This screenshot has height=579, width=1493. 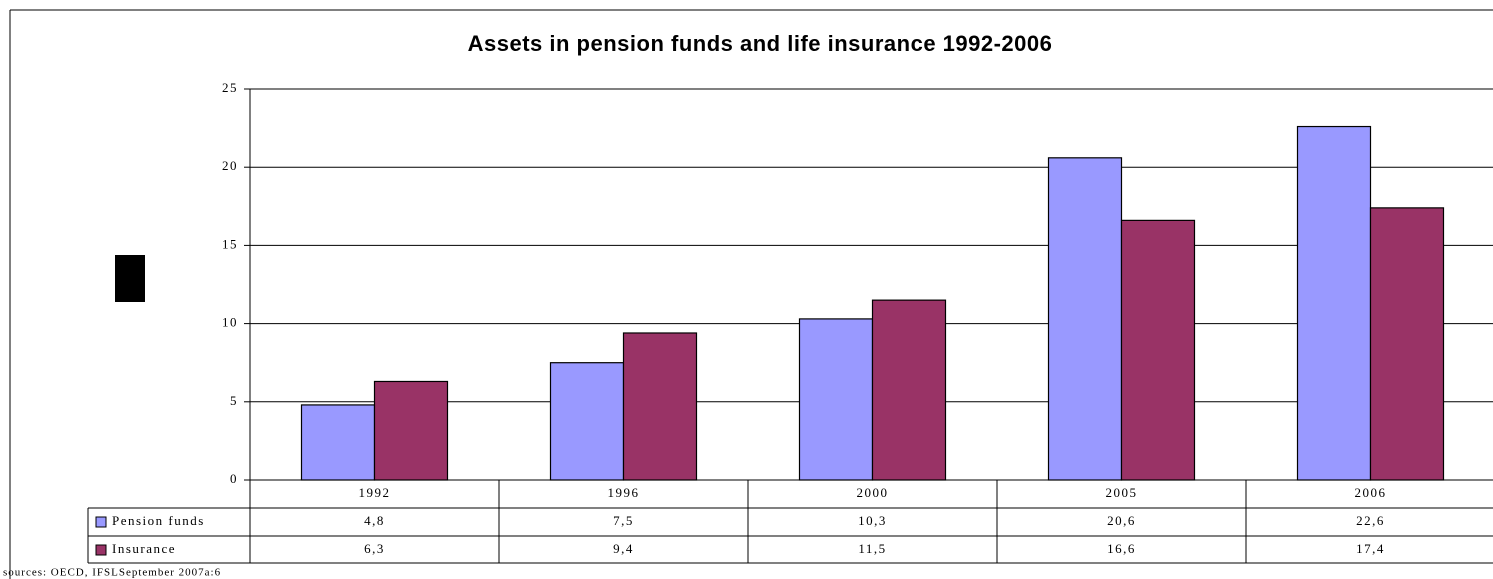 What do you see at coordinates (230, 322) in the screenshot?
I see `y-tick-label: 10` at bounding box center [230, 322].